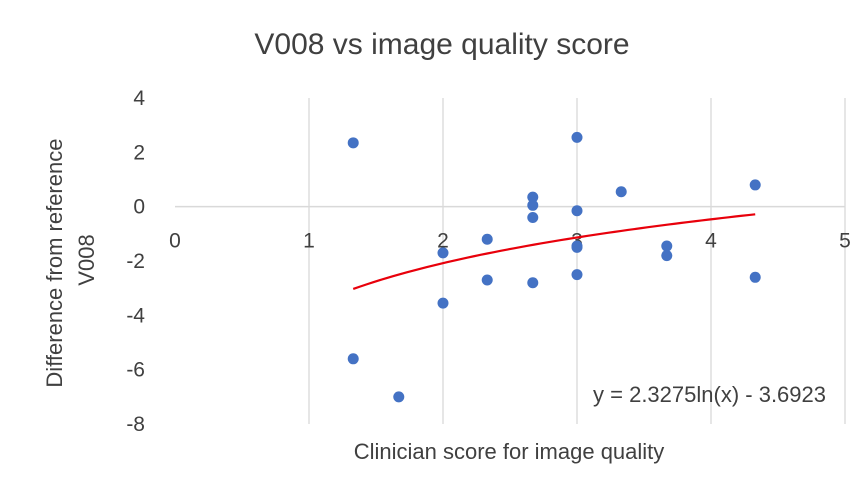 The image size is (864, 478). I want to click on x-tick-label: 5, so click(845, 241).